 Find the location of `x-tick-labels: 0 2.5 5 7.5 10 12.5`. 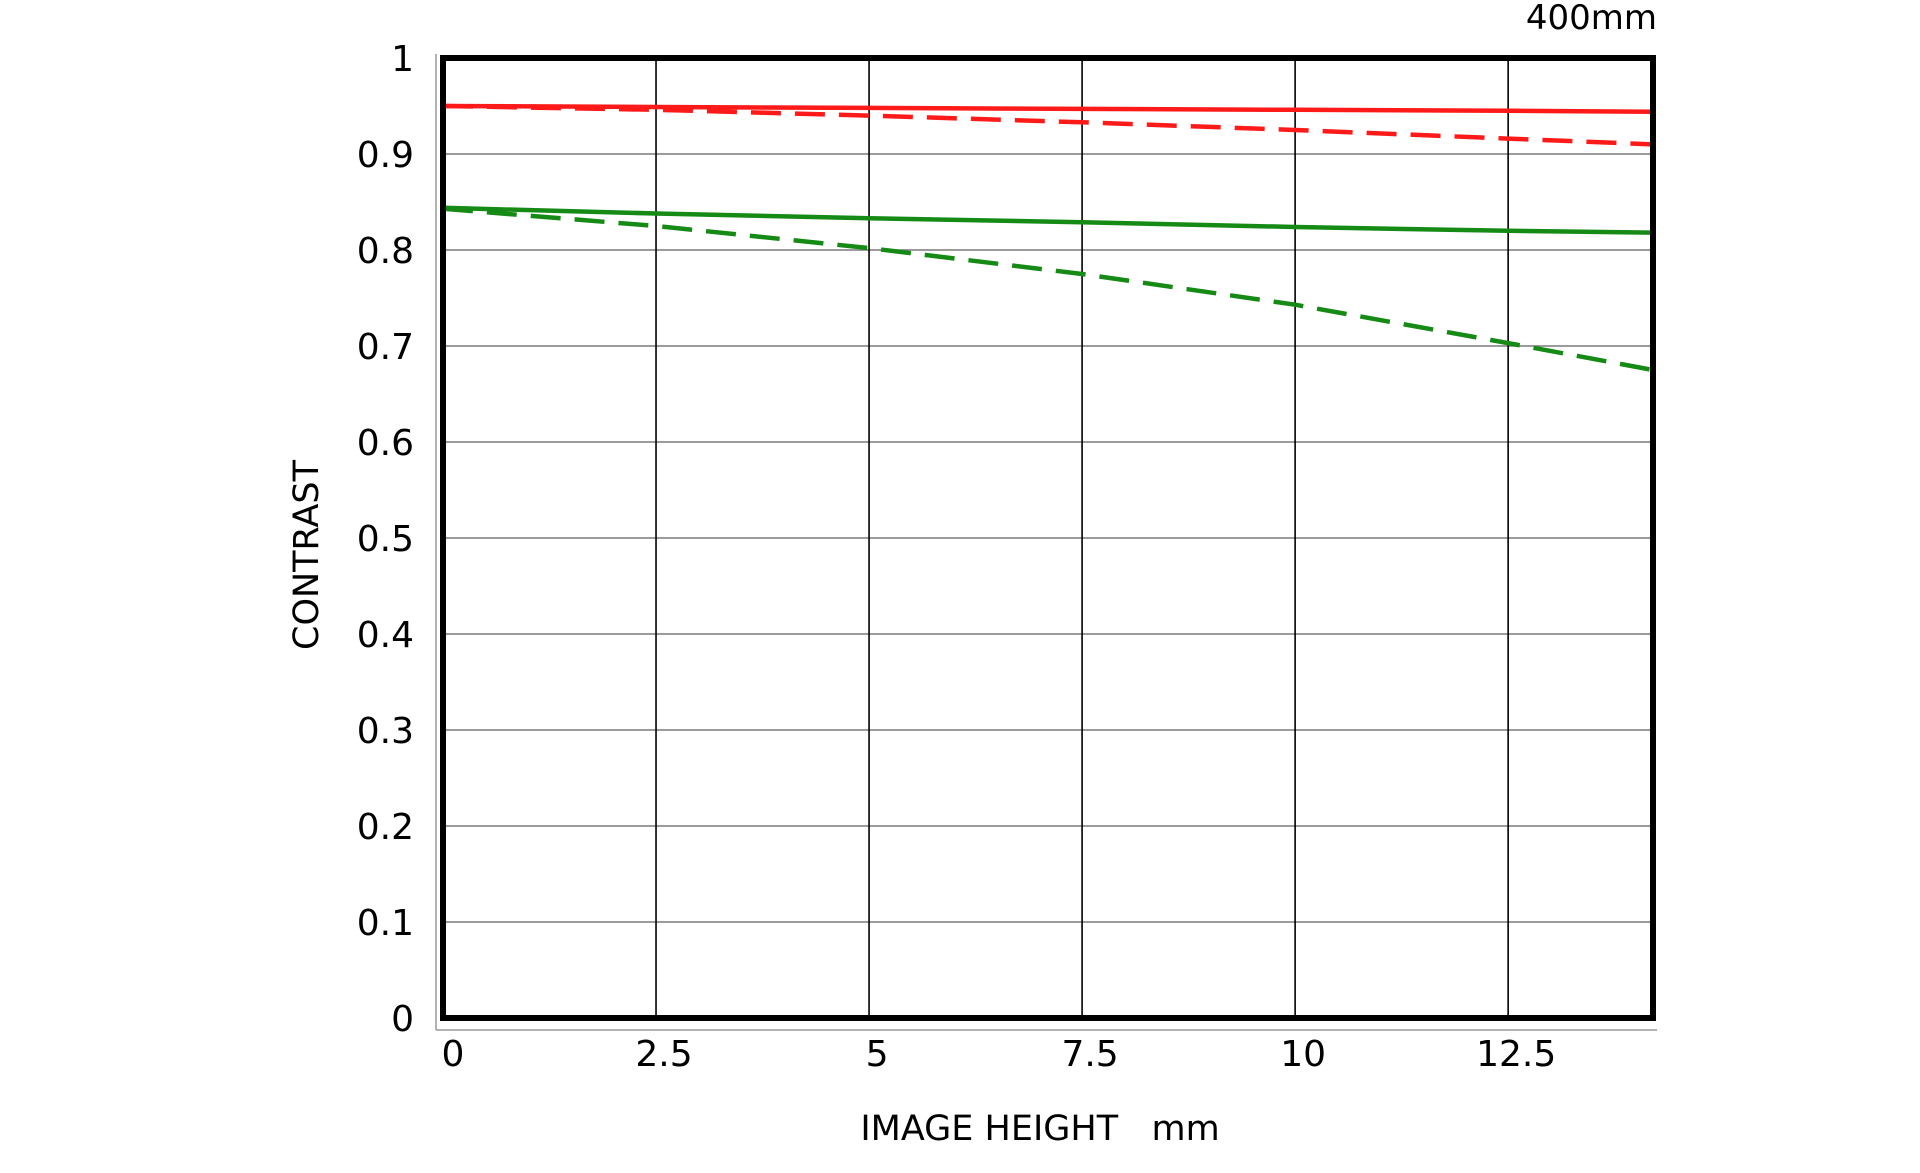

x-tick-labels: 0 2.5 5 7.5 10 12.5 is located at coordinates (999, 1054).